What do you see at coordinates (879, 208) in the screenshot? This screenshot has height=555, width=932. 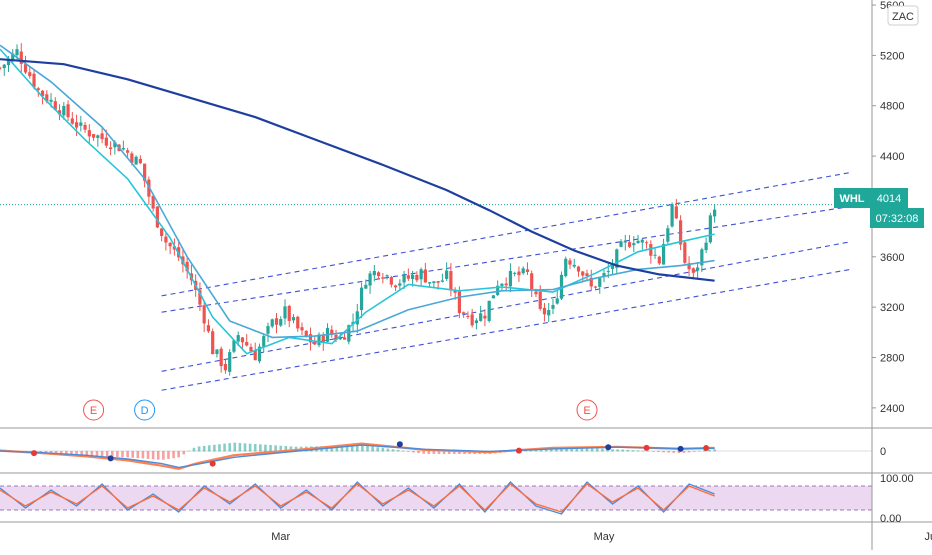 I see `price-label: WHL 4014 07:32:08` at bounding box center [879, 208].